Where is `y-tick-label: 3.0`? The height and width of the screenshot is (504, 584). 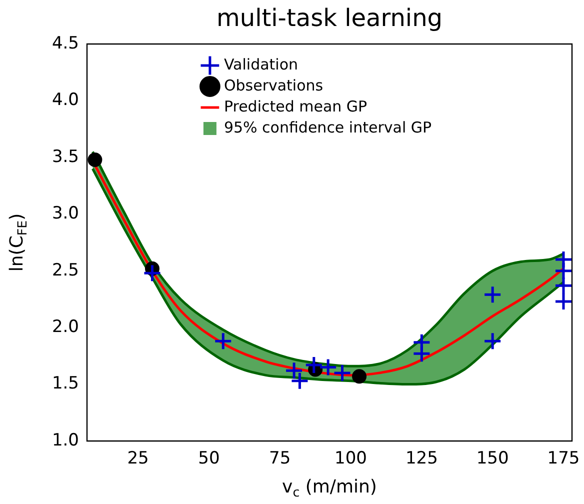
y-tick-label: 3.0 is located at coordinates (65, 214).